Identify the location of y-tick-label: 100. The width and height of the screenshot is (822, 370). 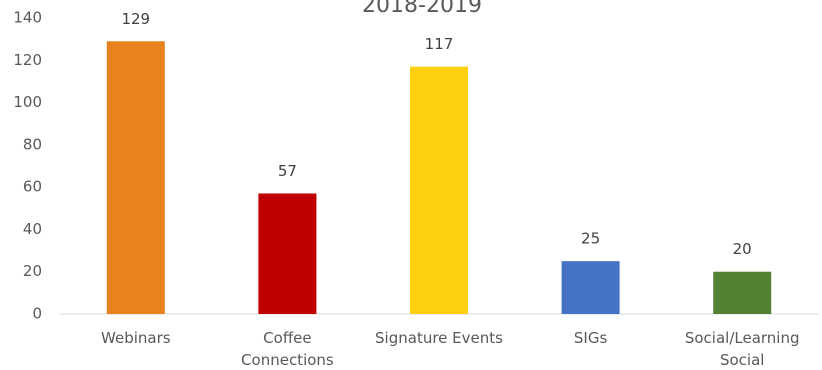
(27, 102).